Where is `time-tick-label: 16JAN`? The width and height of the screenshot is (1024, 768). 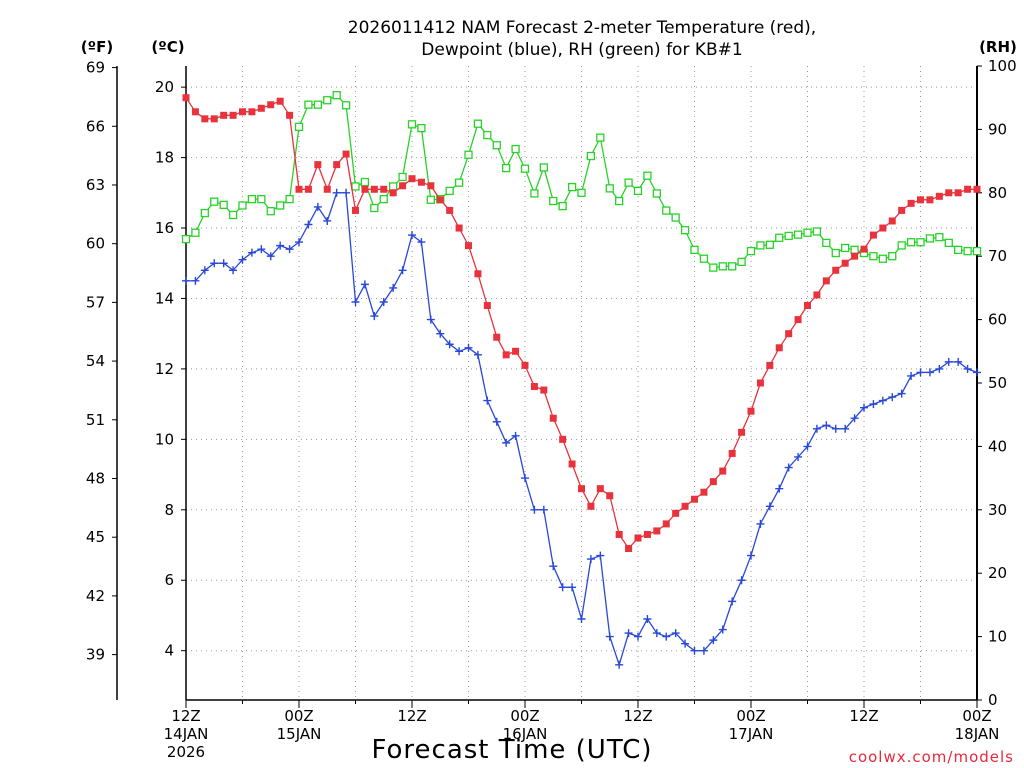
time-tick-label: 16JAN is located at coordinates (525, 734).